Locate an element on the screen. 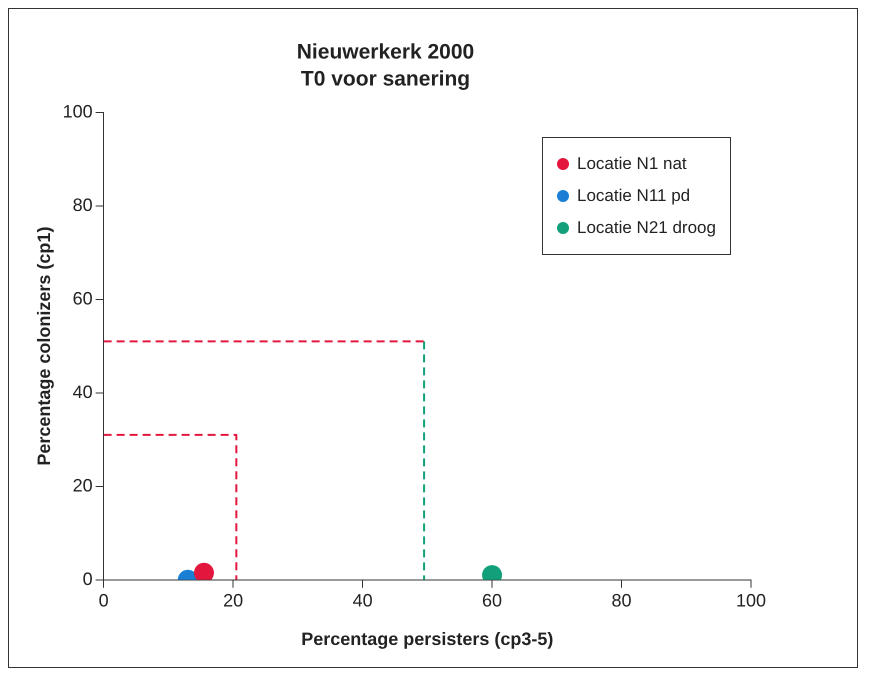 The width and height of the screenshot is (869, 677). x-tick-label: 0 is located at coordinates (103, 600).